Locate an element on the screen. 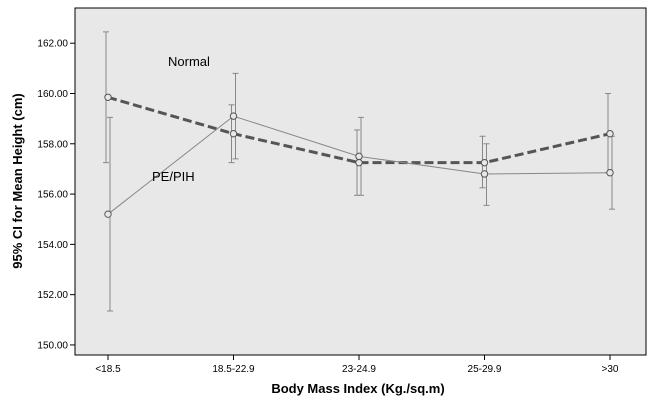  x-axis-title: Body Mass Index (Kg./sq.m) is located at coordinates (357, 388).